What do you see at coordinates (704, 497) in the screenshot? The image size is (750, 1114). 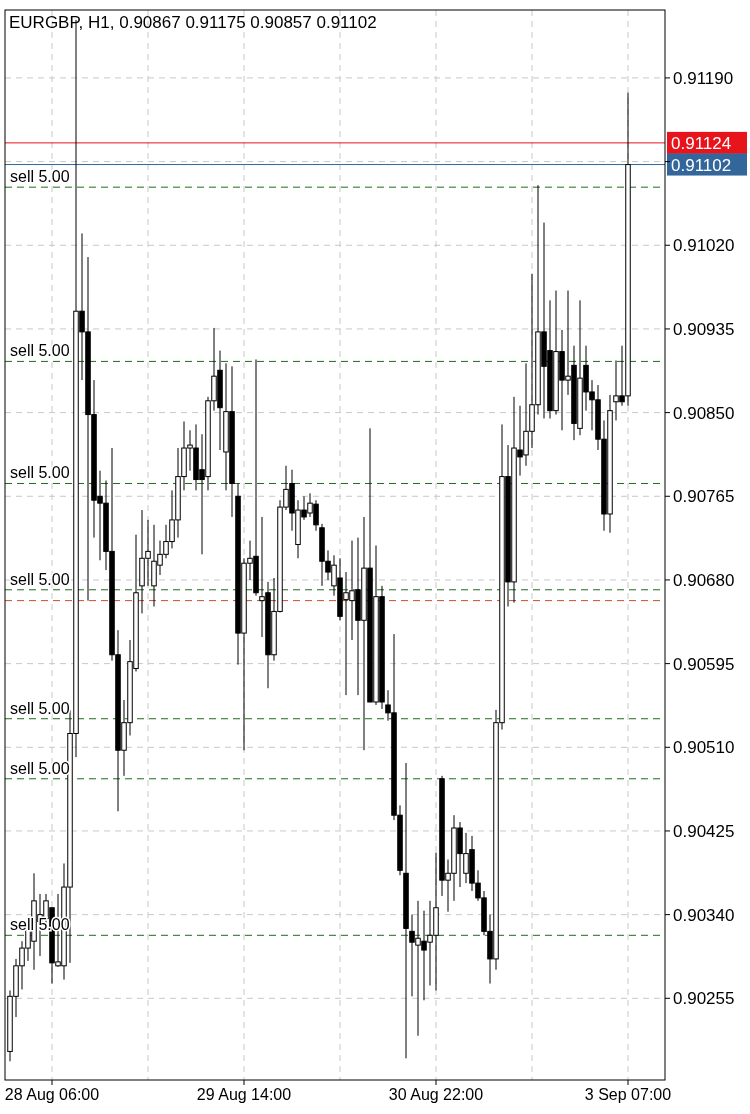 I see `y-tick-label: 0.90765` at bounding box center [704, 497].